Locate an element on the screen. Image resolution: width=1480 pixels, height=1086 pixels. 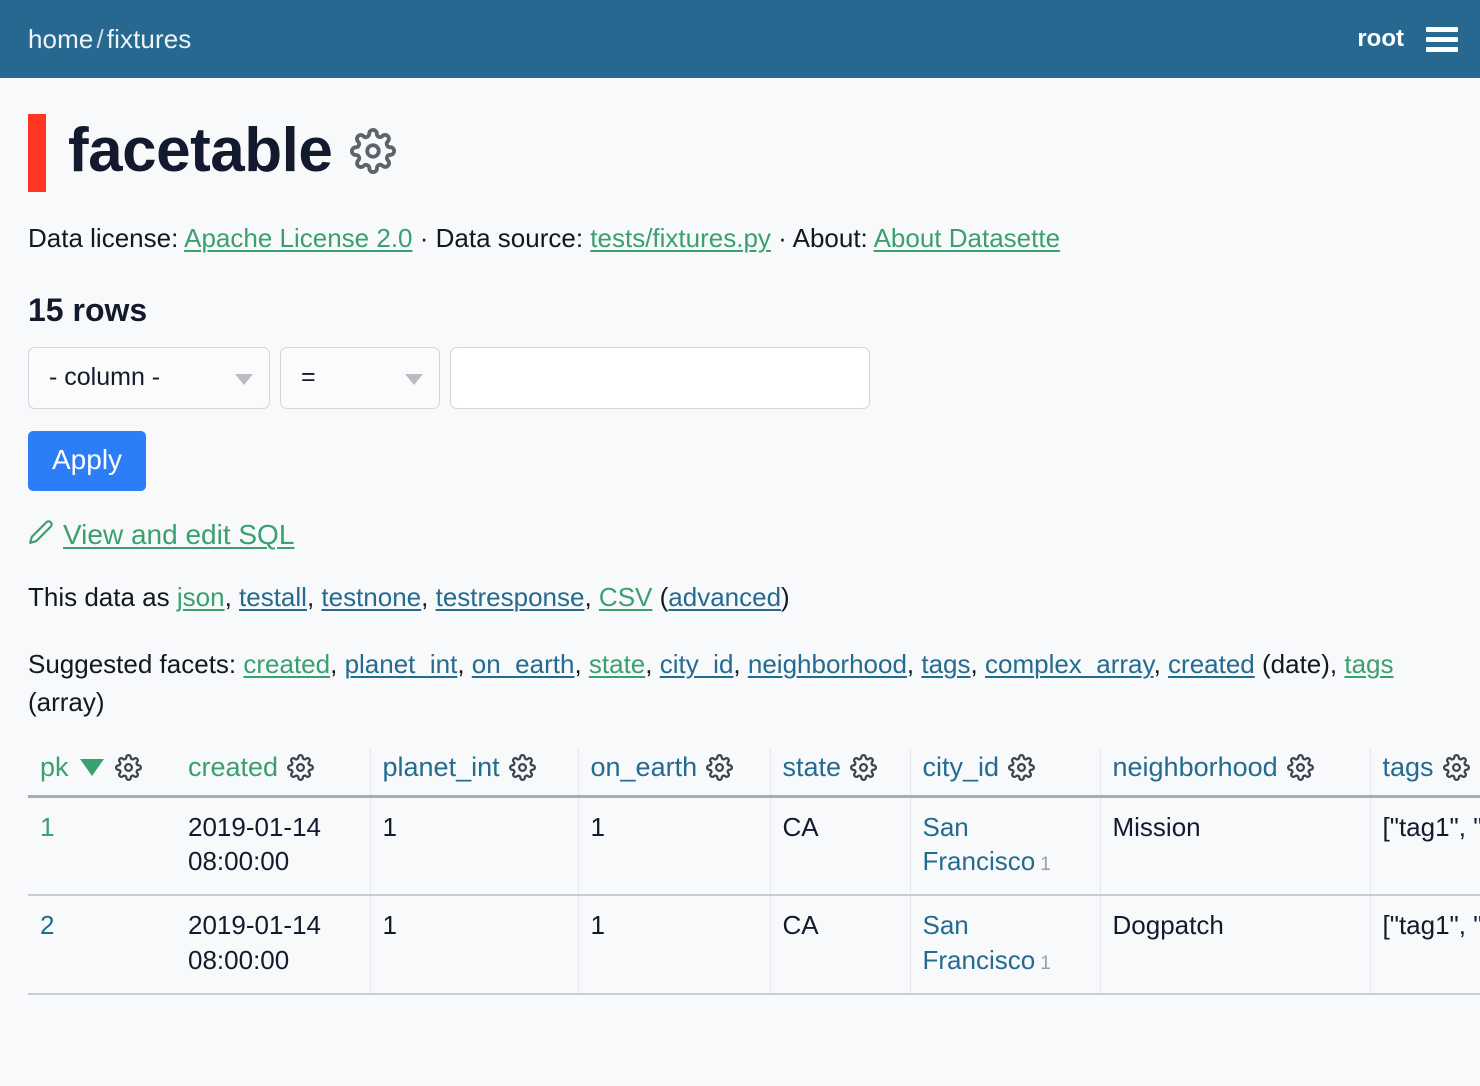
table-settings-gear-icon is located at coordinates (373, 151).